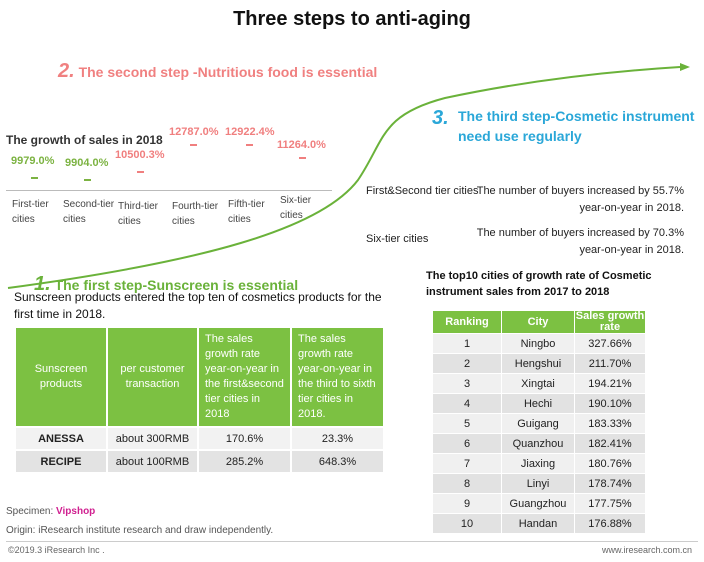  Describe the element at coordinates (467, 463) in the screenshot. I see `top10-rank: 7` at that location.